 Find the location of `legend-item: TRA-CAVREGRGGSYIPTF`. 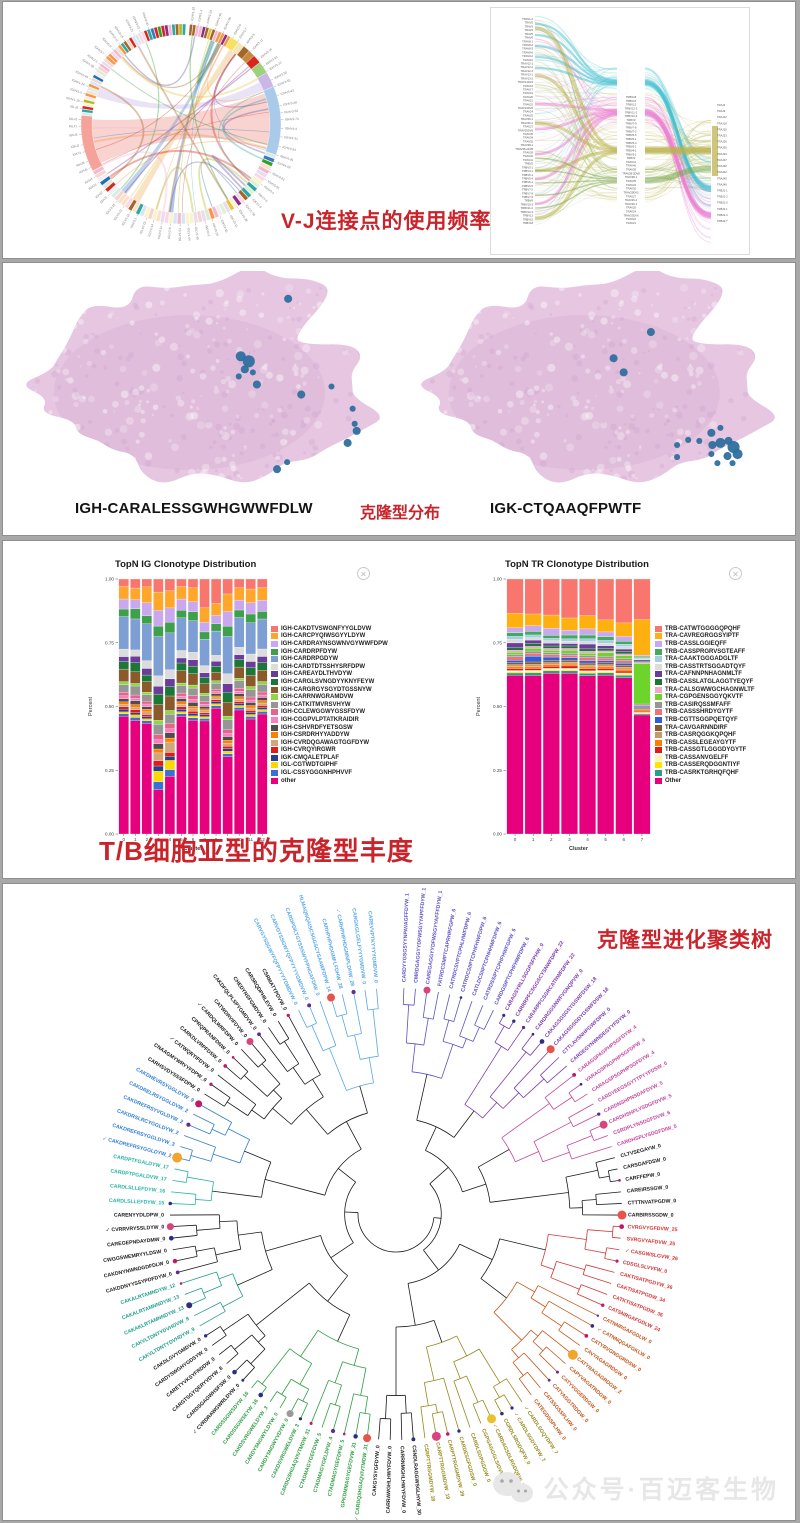

legend-item: TRA-CAVREGRGGSYIPTF is located at coordinates (705, 637).